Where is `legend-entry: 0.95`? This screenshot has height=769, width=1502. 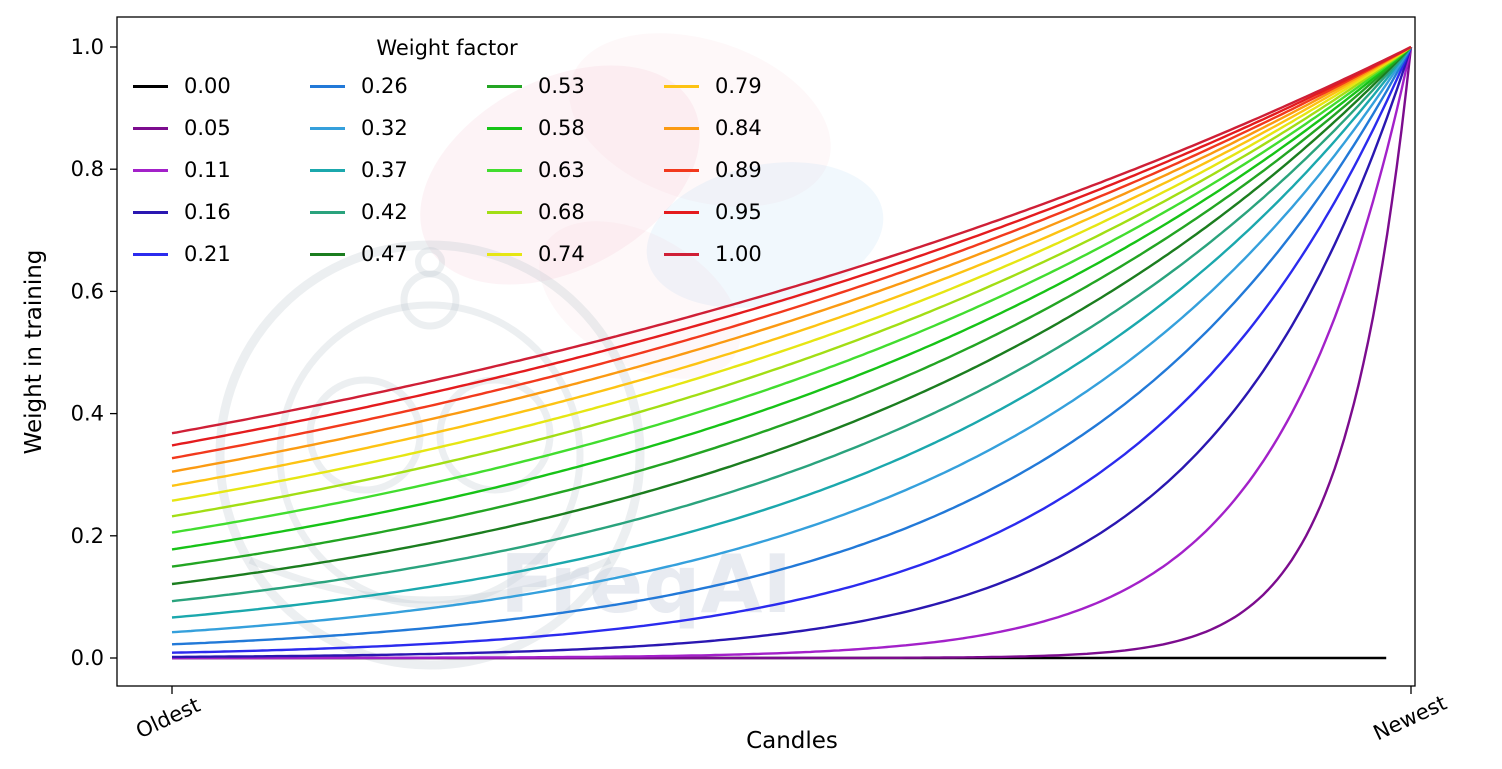
legend-entry: 0.95 is located at coordinates (752, 212).